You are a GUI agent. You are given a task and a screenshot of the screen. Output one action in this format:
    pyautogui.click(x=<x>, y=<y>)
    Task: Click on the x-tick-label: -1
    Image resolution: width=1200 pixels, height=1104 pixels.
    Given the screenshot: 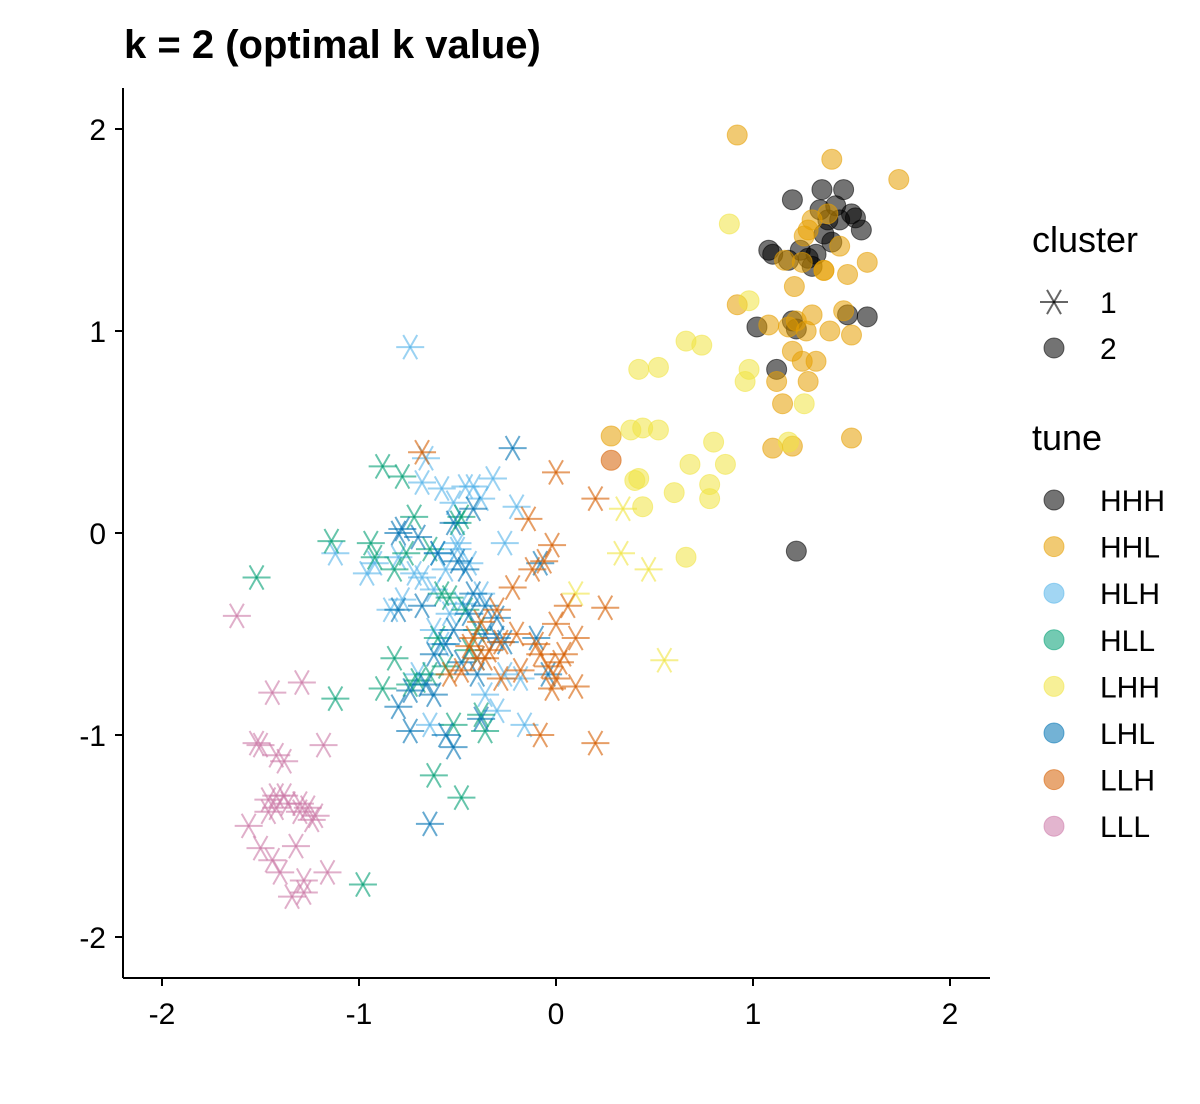 What is the action you would take?
    pyautogui.click(x=359, y=1014)
    